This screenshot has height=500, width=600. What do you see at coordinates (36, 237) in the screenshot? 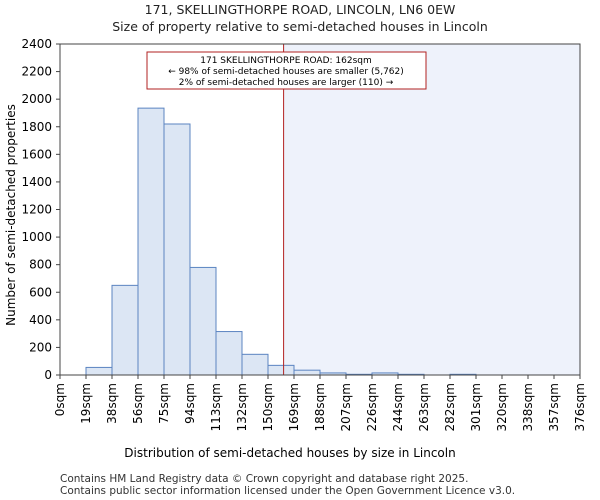
I see `y-tick-label: 1000` at bounding box center [36, 237].